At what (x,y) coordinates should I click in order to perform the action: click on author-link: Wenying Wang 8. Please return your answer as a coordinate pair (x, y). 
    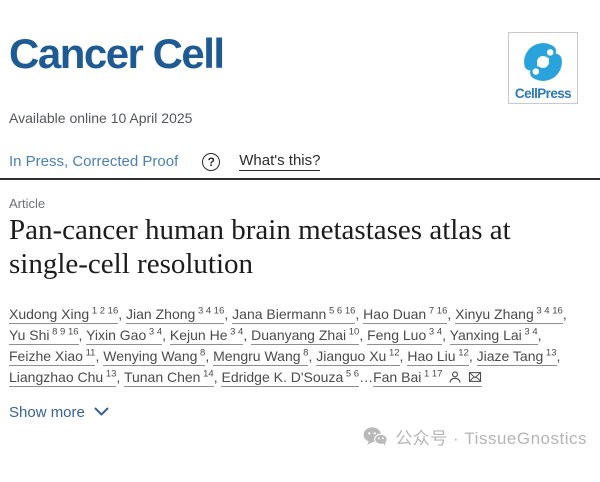
    Looking at the image, I should click on (154, 356).